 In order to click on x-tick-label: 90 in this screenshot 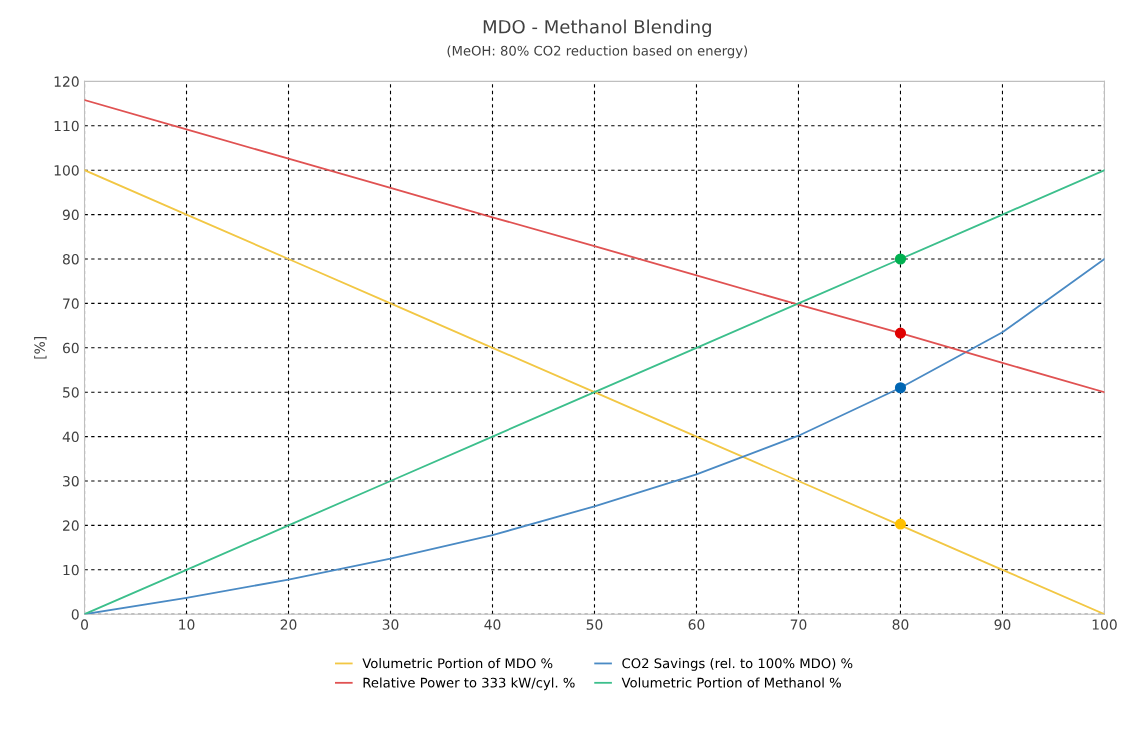, I will do `click(1002, 624)`.